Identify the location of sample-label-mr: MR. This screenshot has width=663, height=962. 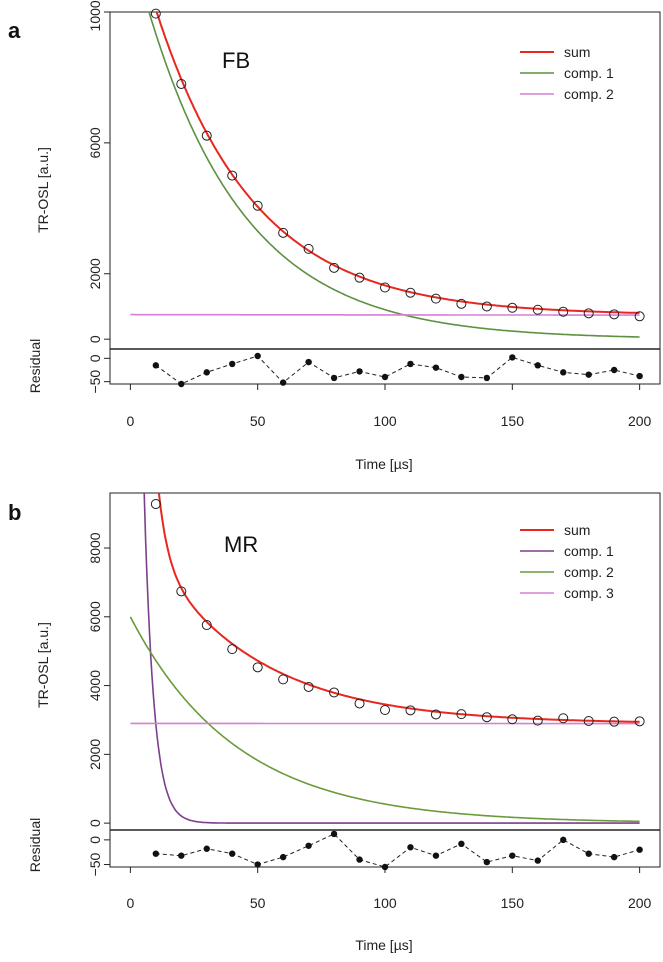
(241, 544).